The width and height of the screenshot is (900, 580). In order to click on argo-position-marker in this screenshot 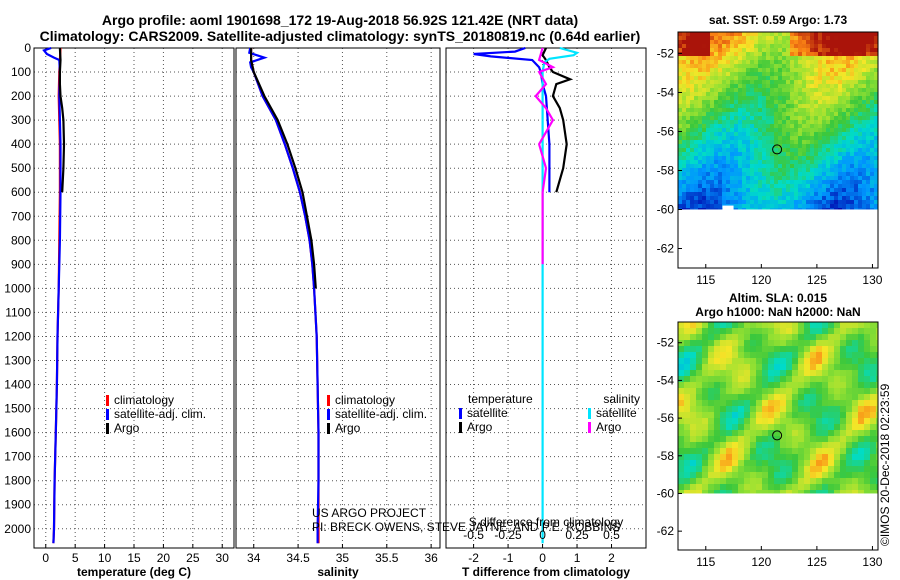, I will do `click(777, 149)`.